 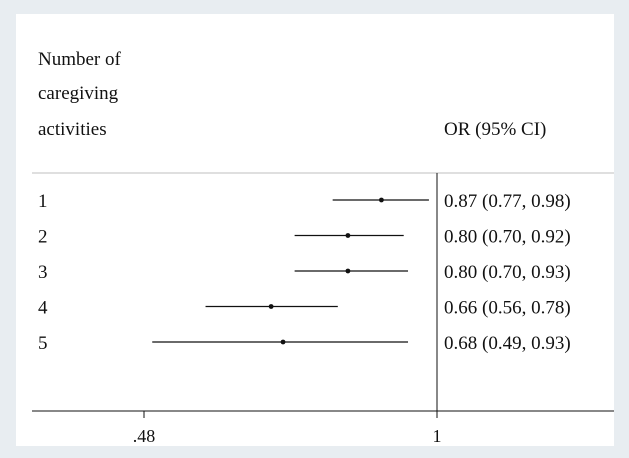 What do you see at coordinates (287, 428) in the screenshot?
I see `x-axis-ticks: .48 1` at bounding box center [287, 428].